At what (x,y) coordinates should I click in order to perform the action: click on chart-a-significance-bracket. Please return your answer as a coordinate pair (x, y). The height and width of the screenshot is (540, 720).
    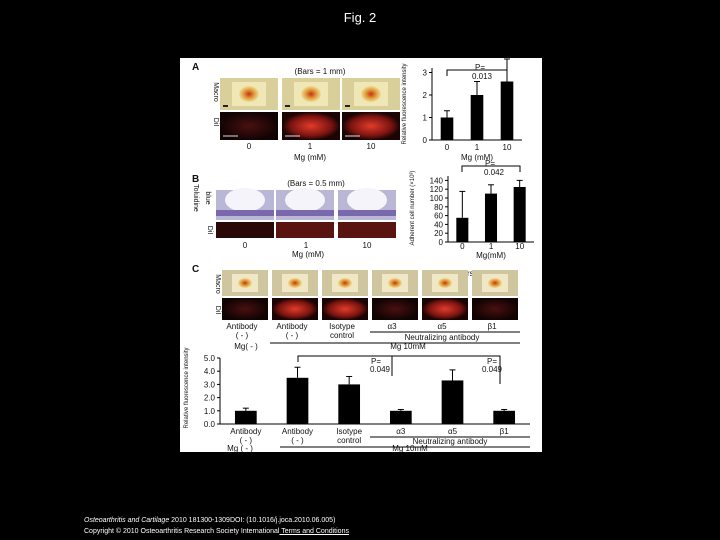
    Looking at the image, I should click on (477, 72).